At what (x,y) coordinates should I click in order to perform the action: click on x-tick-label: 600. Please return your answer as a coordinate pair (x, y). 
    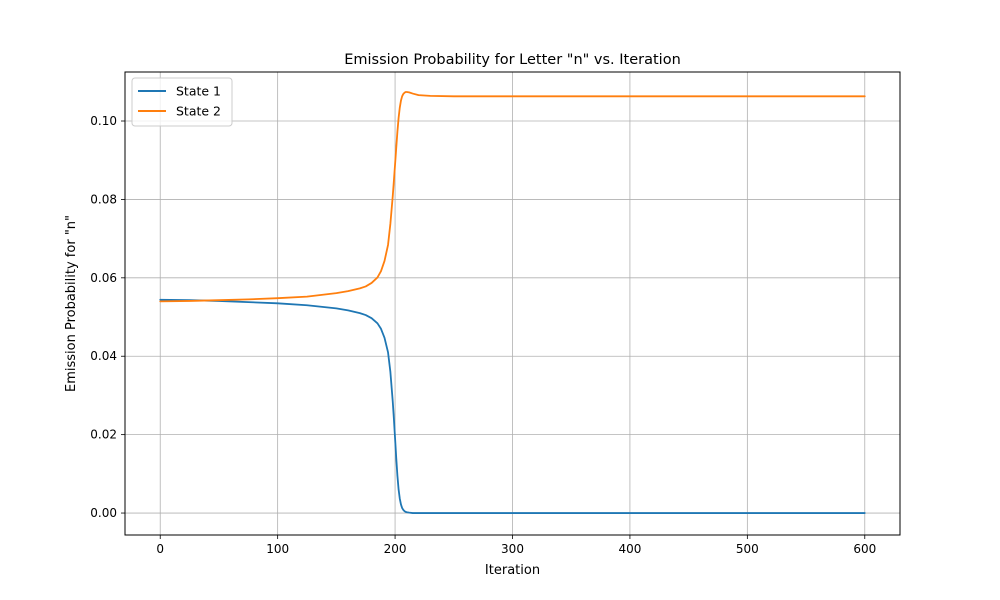
    Looking at the image, I should click on (864, 549).